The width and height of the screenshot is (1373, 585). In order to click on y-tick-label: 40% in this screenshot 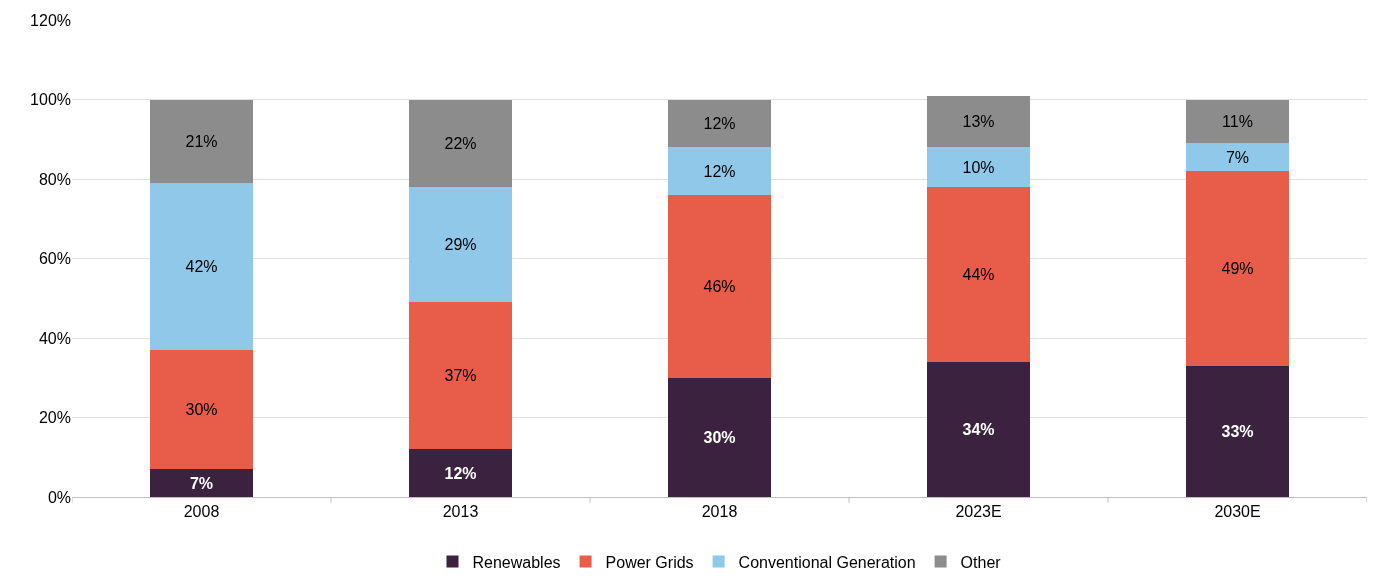, I will do `click(54, 338)`.